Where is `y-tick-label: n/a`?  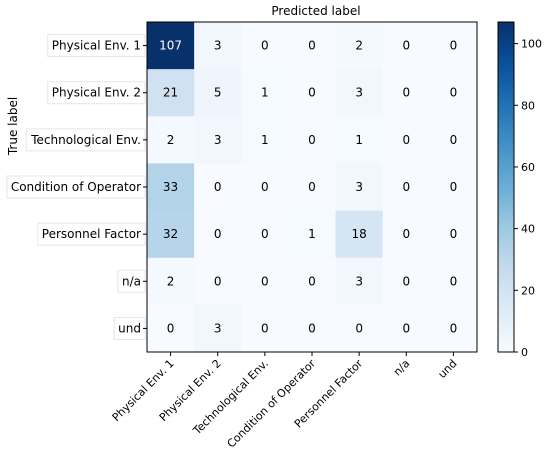 y-tick-label: n/a is located at coordinates (131, 281).